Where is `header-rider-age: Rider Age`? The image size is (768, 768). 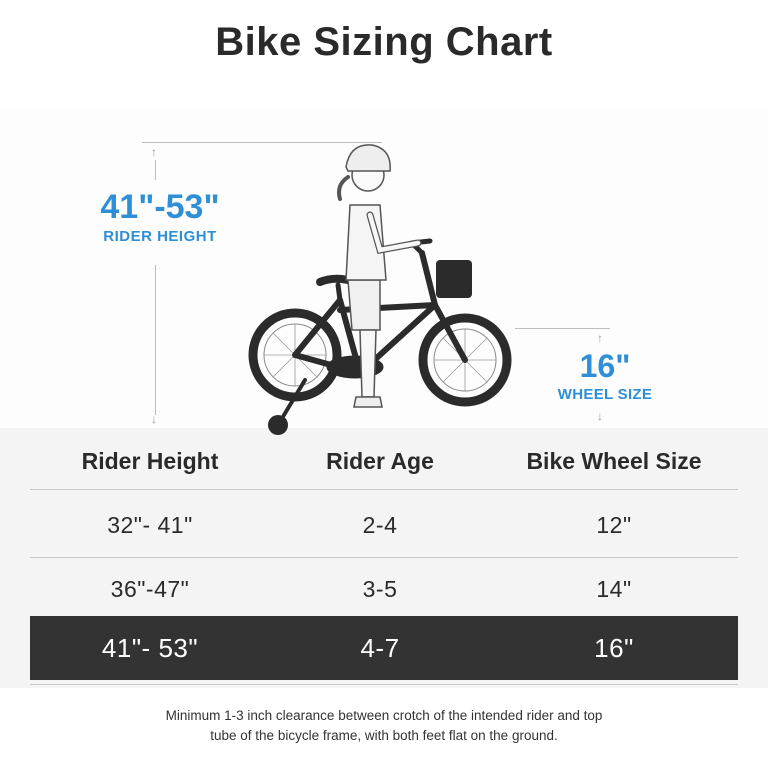 header-rider-age: Rider Age is located at coordinates (380, 461).